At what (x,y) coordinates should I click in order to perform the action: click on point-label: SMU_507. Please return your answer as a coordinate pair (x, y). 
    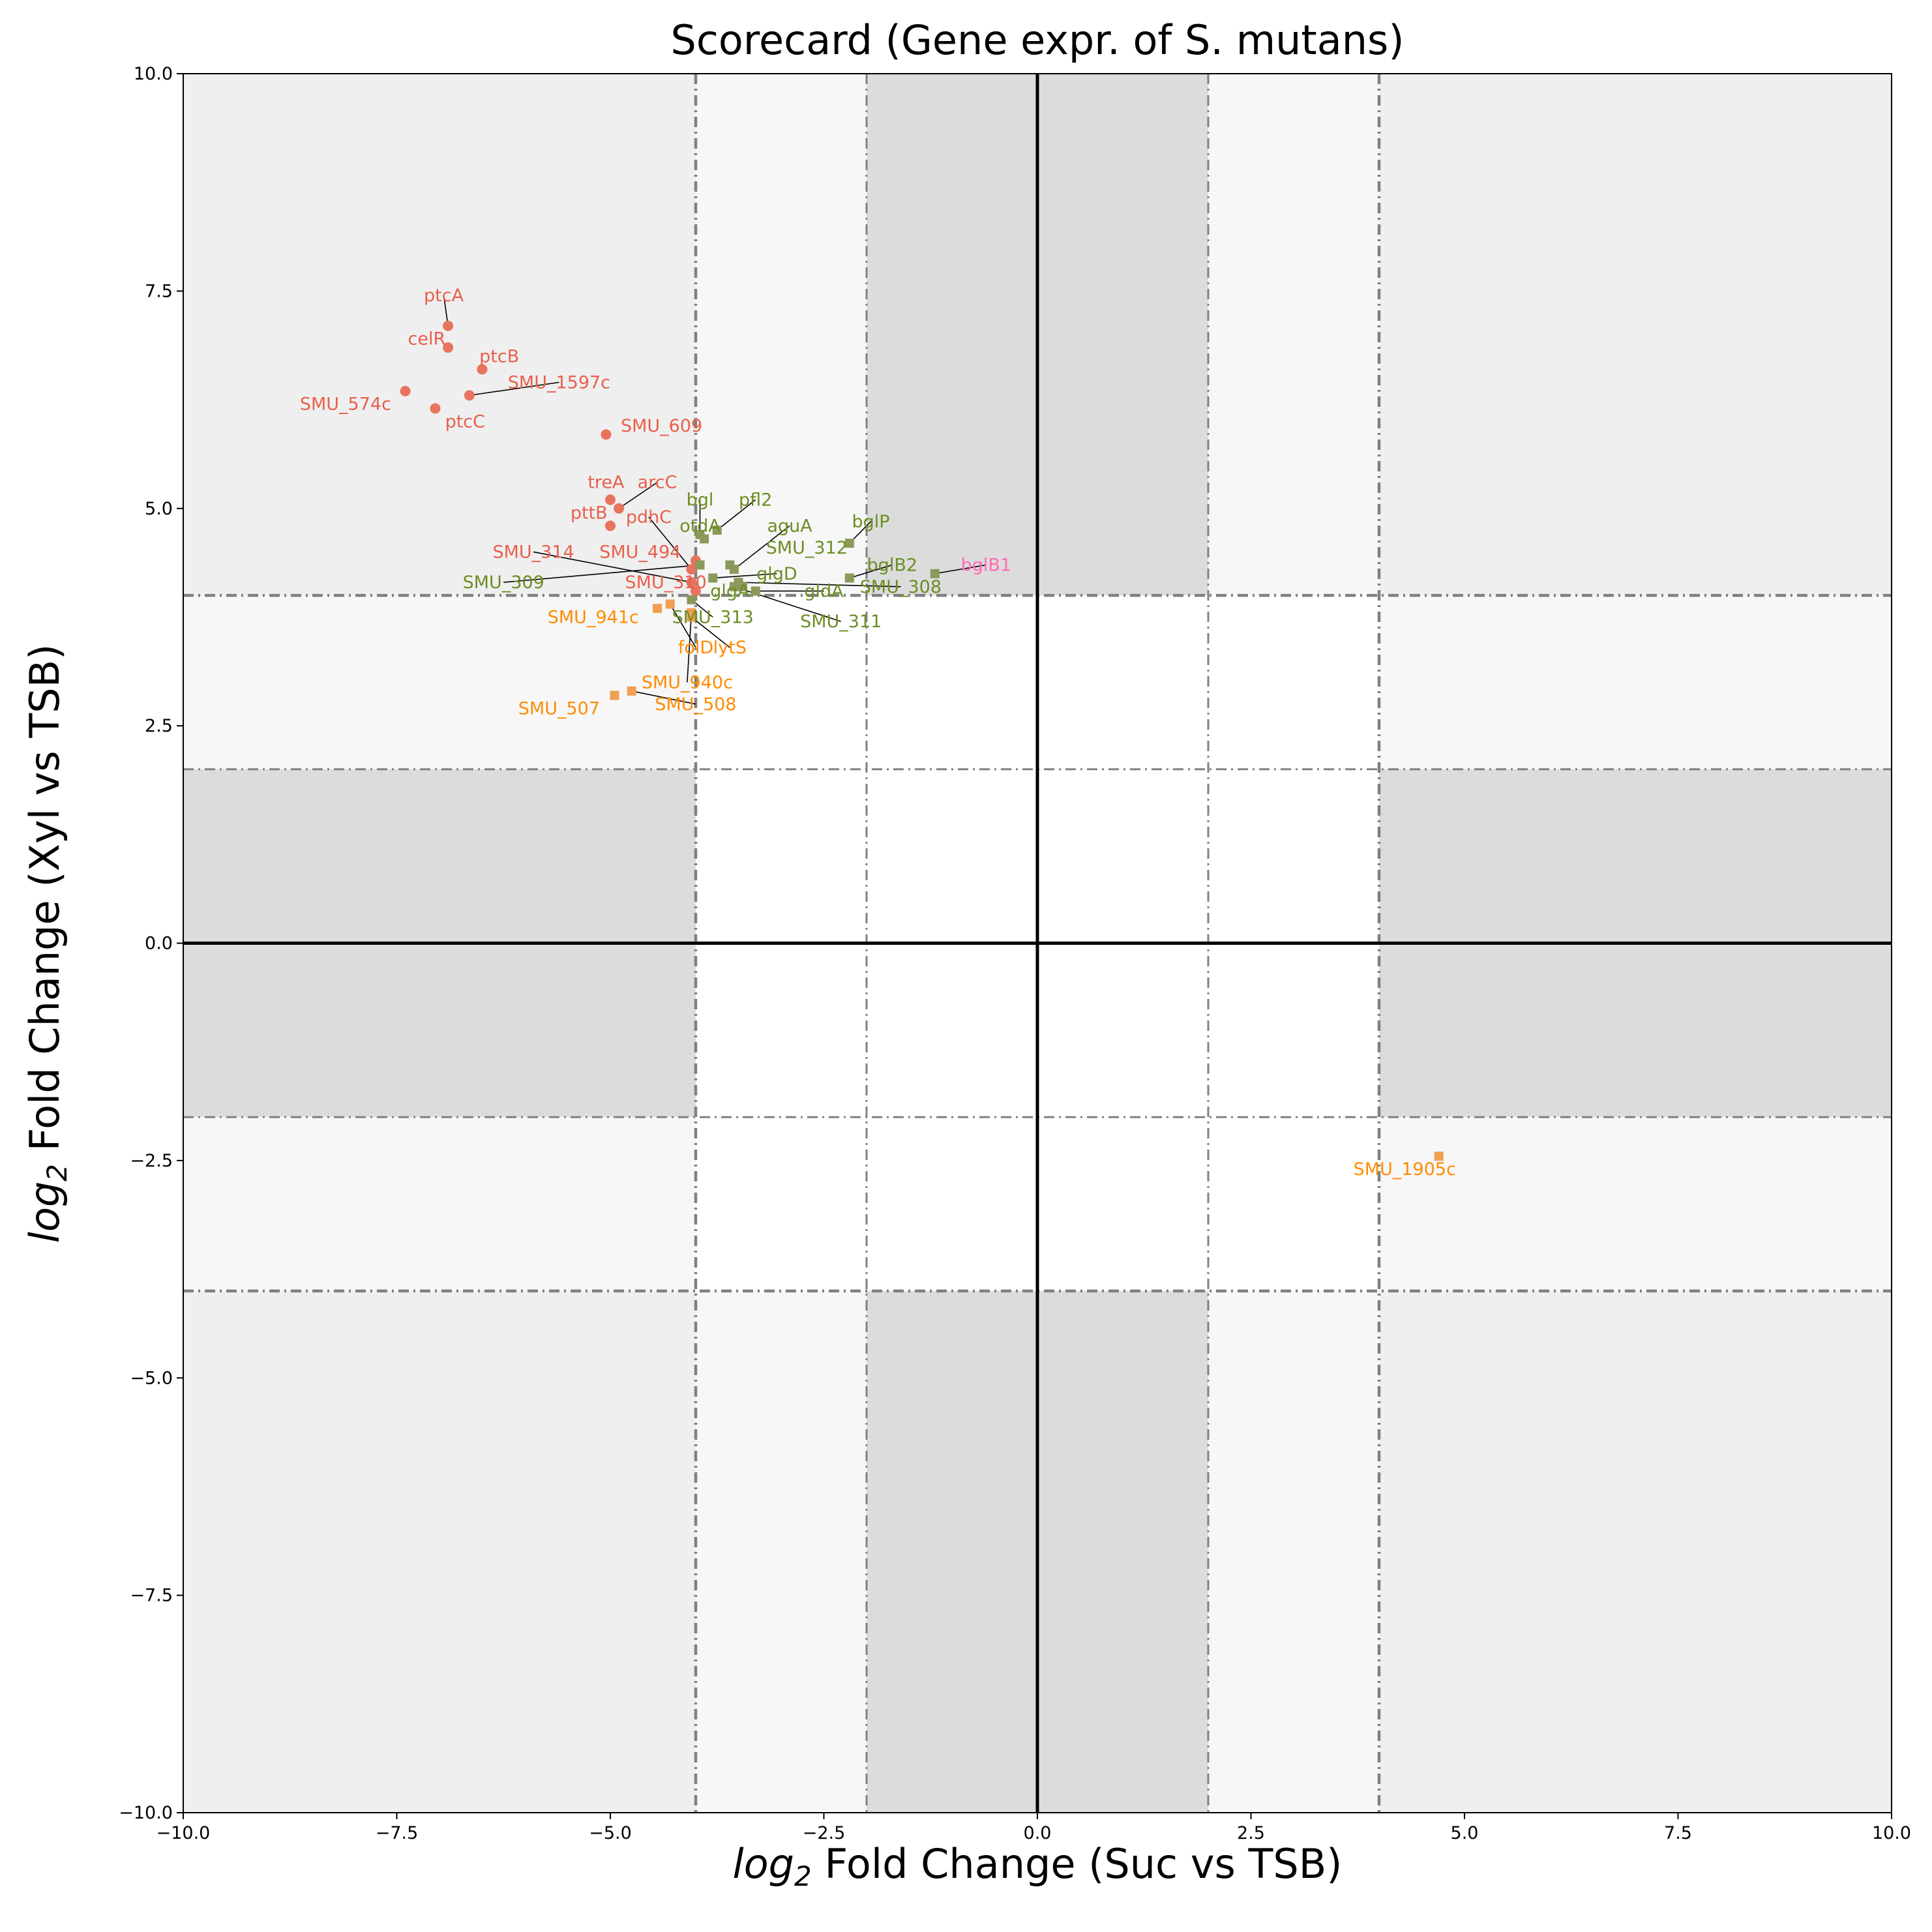
    Looking at the image, I should click on (559, 708).